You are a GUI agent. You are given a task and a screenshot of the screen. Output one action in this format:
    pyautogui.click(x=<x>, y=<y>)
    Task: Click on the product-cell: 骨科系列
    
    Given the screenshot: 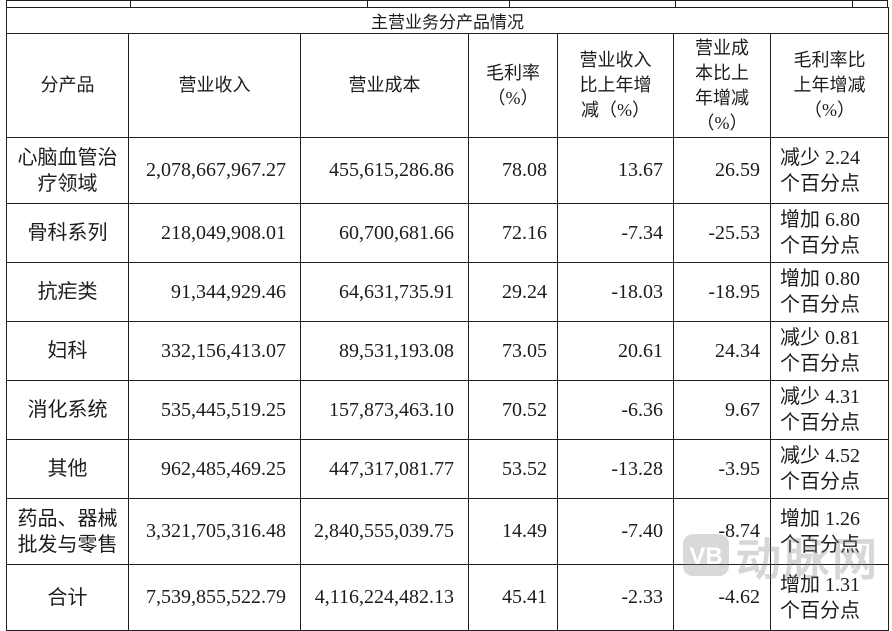 What is the action you would take?
    pyautogui.click(x=67, y=233)
    